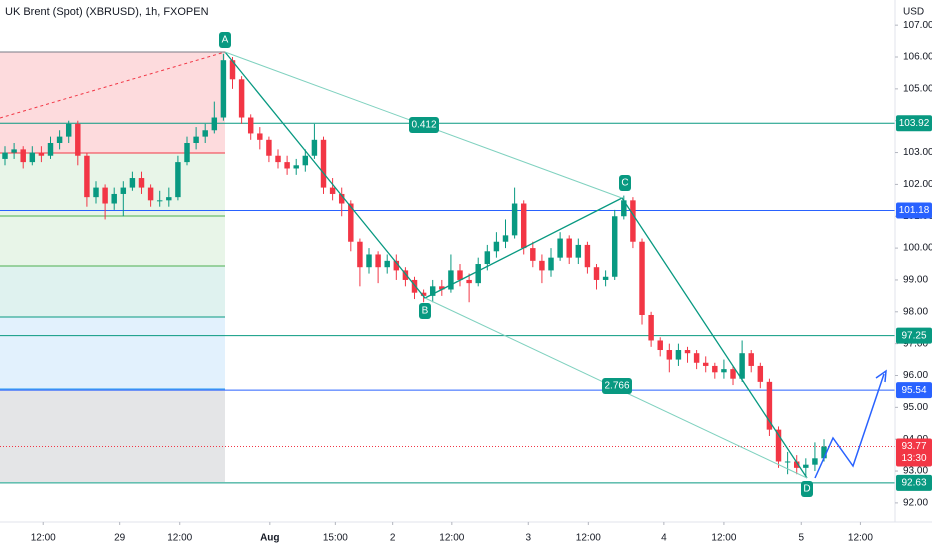 The height and width of the screenshot is (550, 932). I want to click on x-tick-label: 29, so click(120, 538).